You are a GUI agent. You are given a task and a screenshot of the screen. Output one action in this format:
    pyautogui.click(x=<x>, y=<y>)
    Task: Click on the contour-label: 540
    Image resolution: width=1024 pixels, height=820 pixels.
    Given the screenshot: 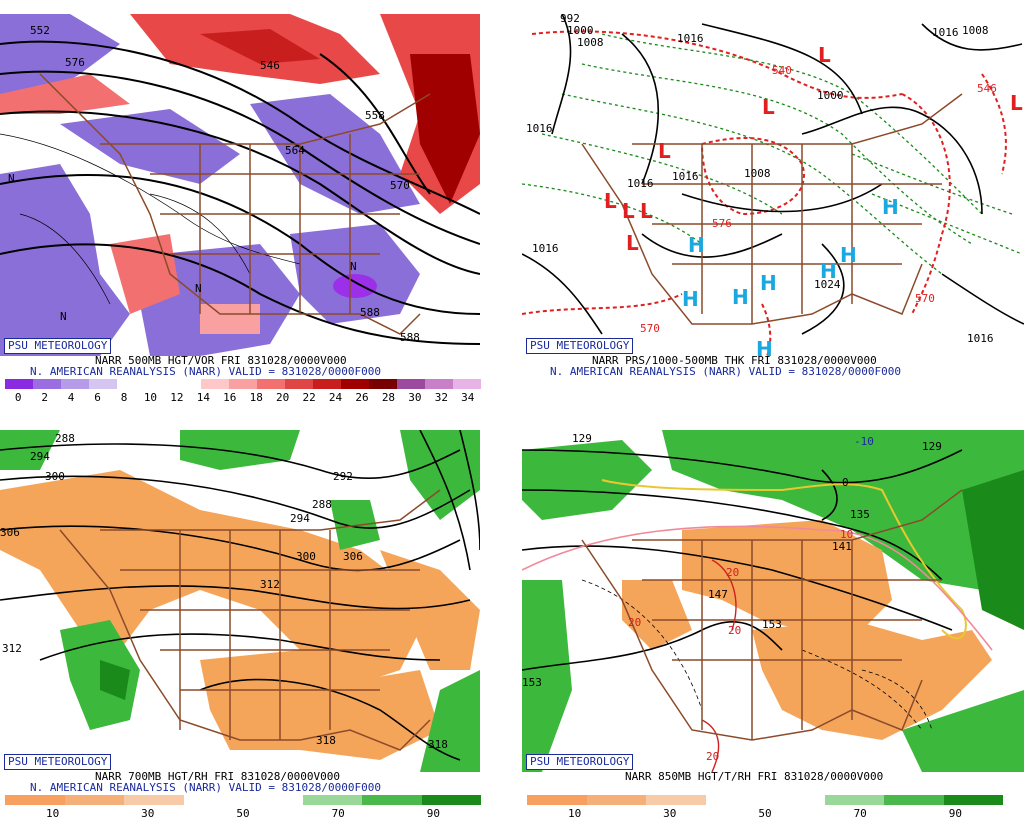 What is the action you would take?
    pyautogui.click(x=782, y=70)
    